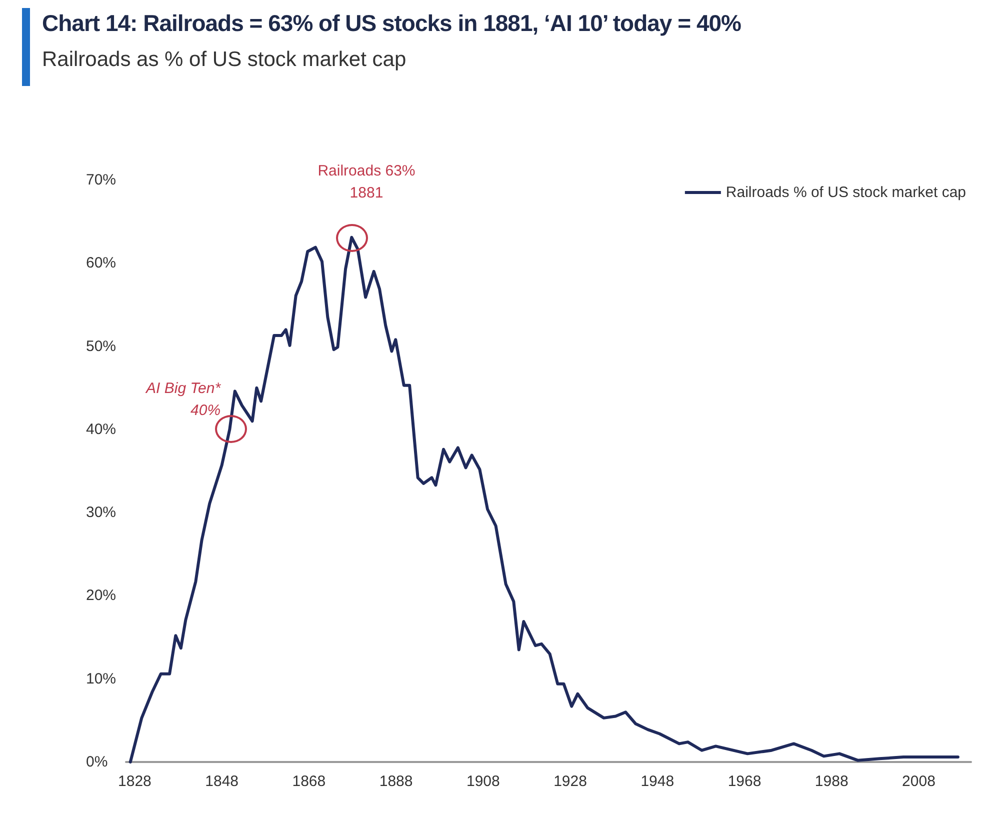  What do you see at coordinates (391, 23) in the screenshot?
I see `chart-title: Chart 14: Railroads = 63% of US stocks in 1881, ‘AI 10’ today = 40%` at bounding box center [391, 23].